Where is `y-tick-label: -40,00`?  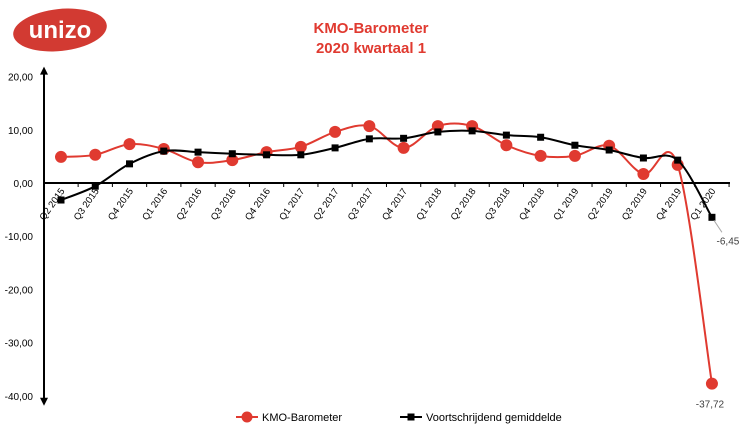
y-tick-label: -40,00 is located at coordinates (19, 397).